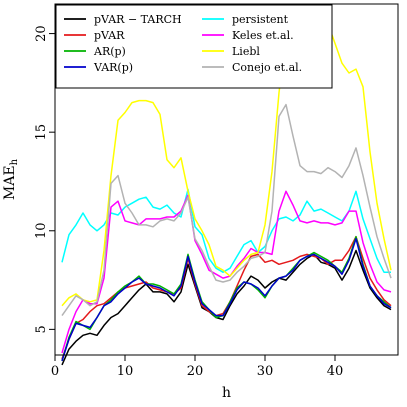  I want to click on x-tick-label-3: 30, so click(265, 371).